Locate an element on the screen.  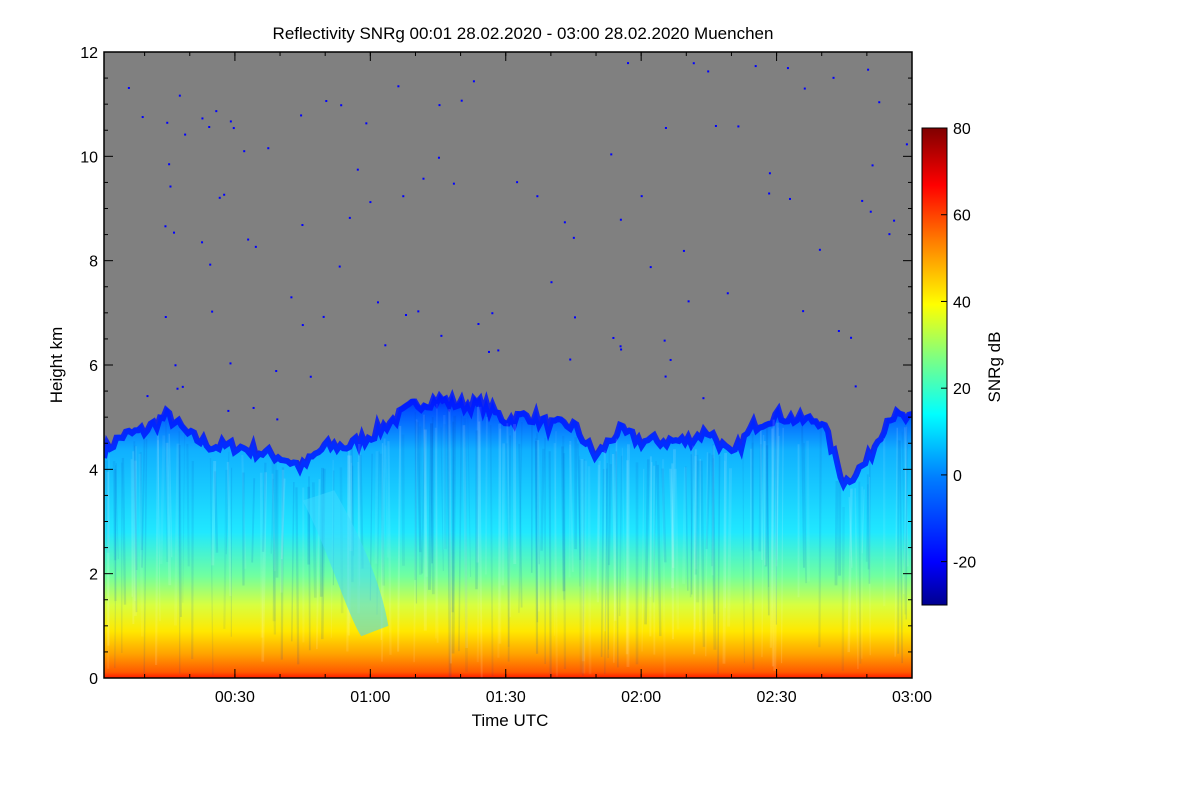
colorbar: -20 0 20 40 60 80 is located at coordinates (948, 363).